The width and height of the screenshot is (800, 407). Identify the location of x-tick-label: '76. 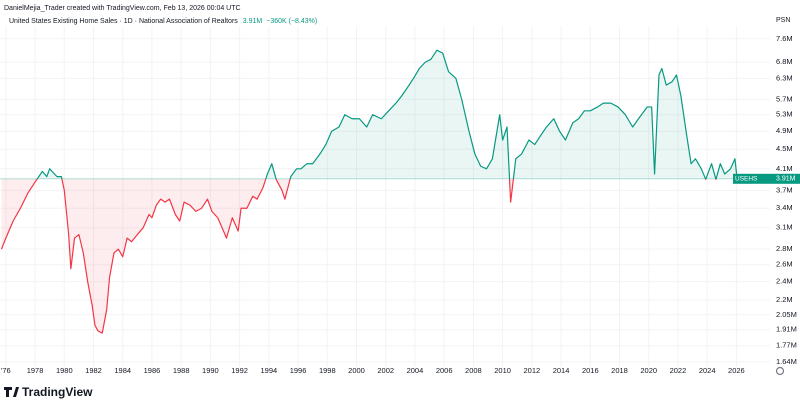
(6, 370).